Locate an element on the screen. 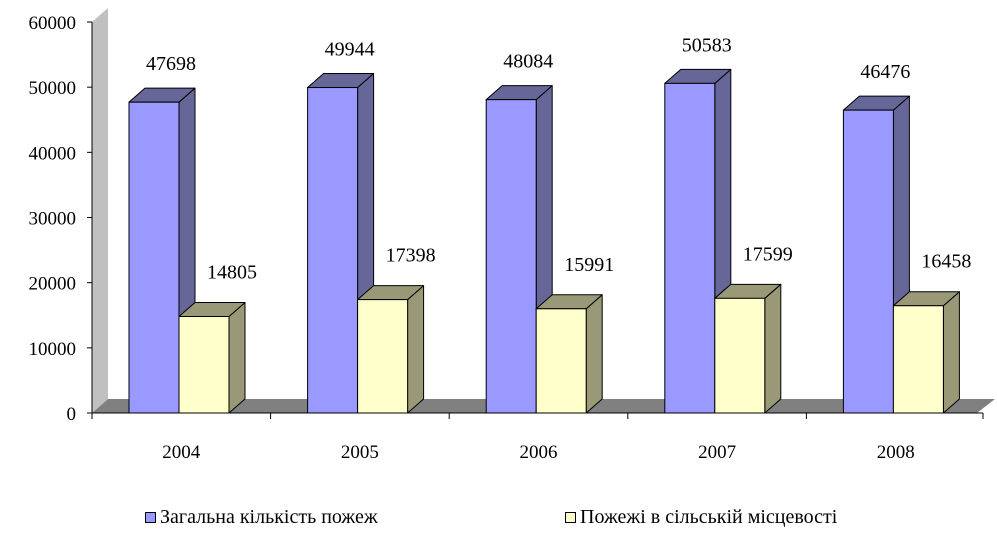 The image size is (997, 540). data-label-rural-fires: 15991 is located at coordinates (589, 265).